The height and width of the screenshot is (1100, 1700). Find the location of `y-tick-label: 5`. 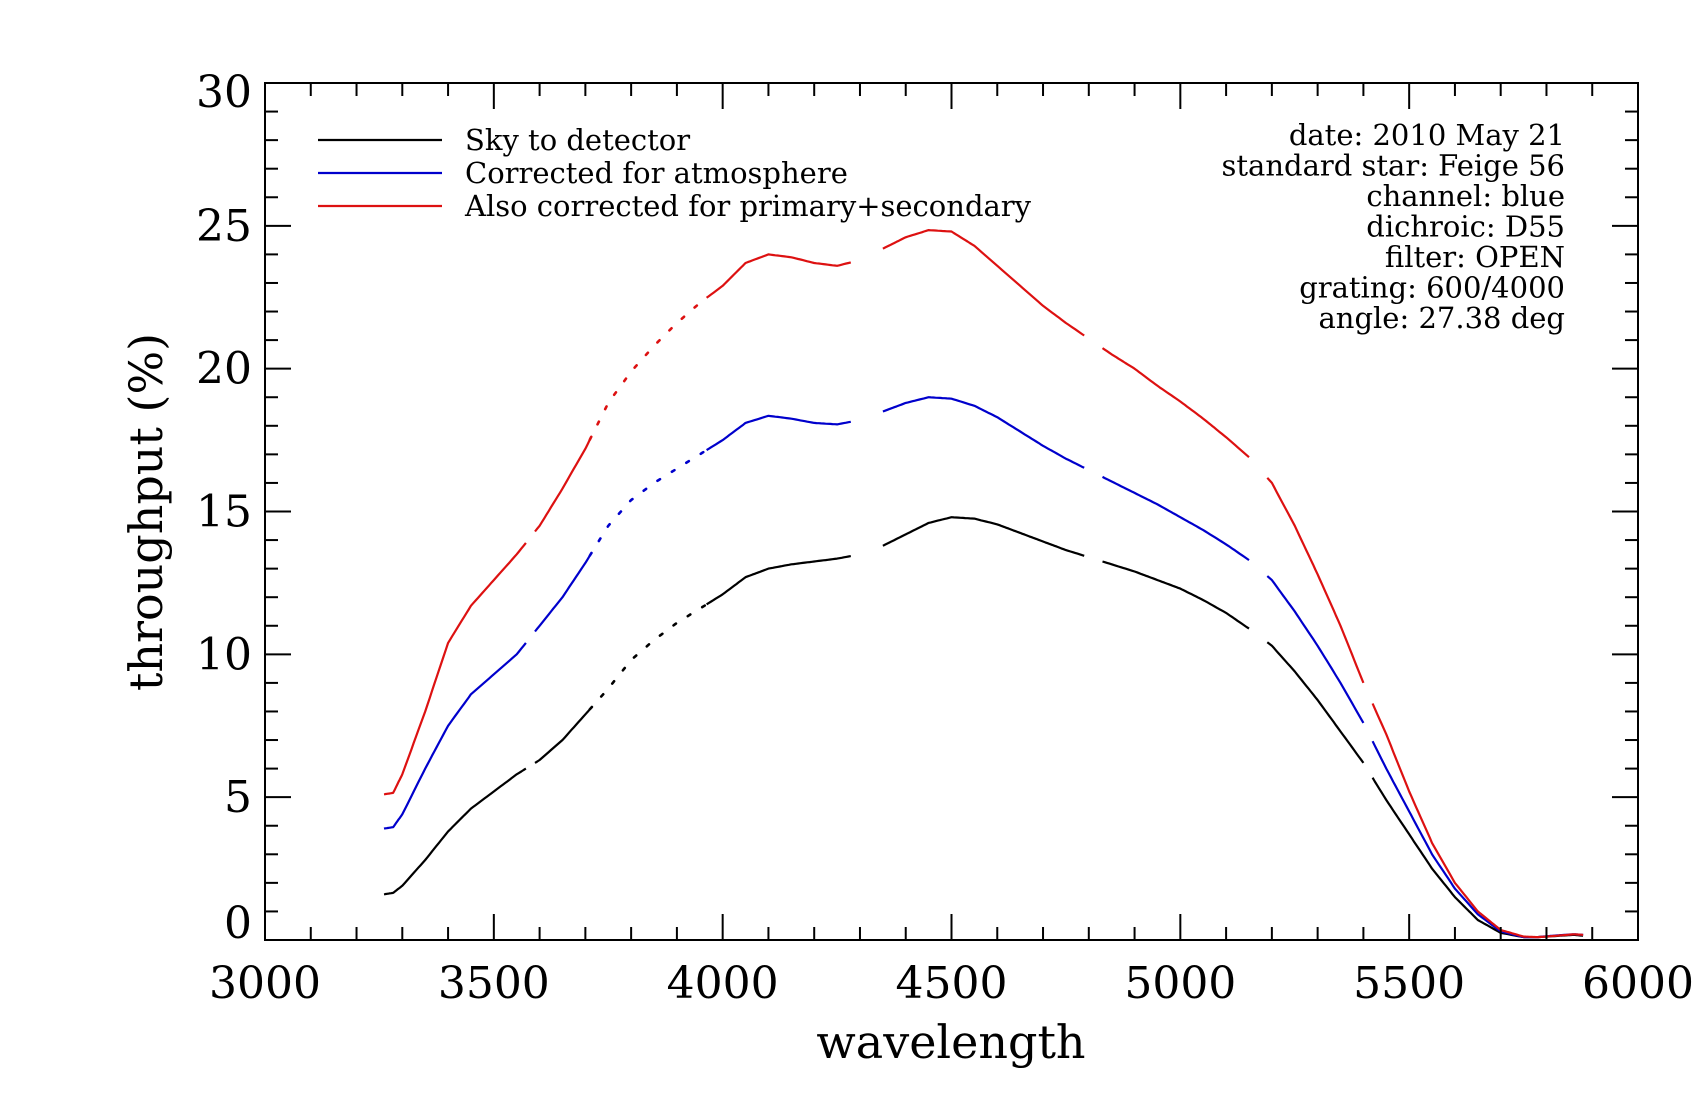

y-tick-label: 5 is located at coordinates (238, 797).